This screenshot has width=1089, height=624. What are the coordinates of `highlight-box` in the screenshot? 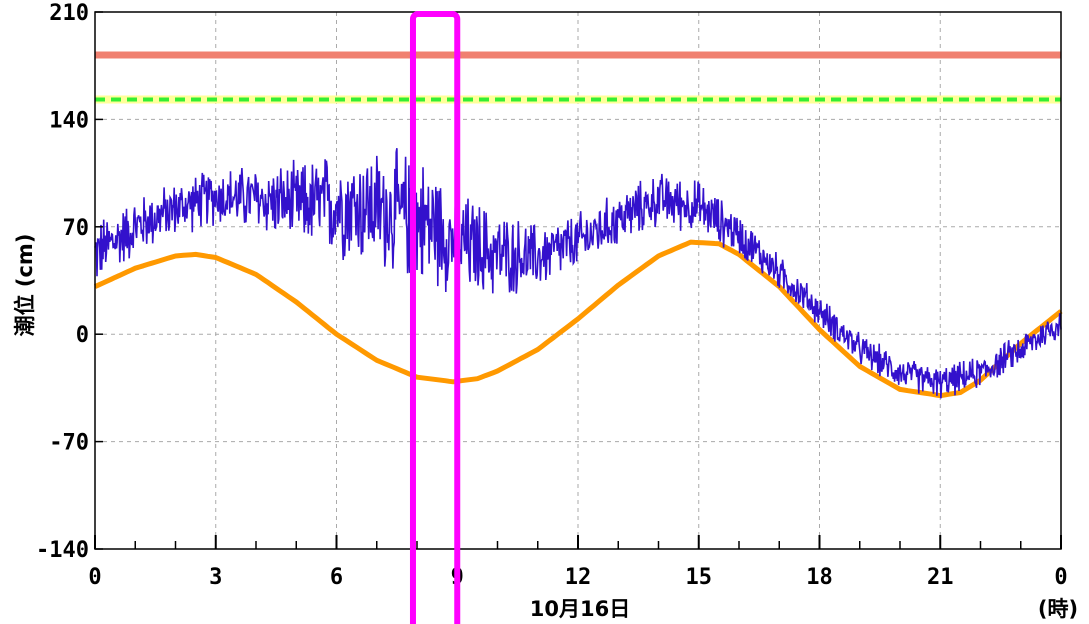 It's located at (435, 317).